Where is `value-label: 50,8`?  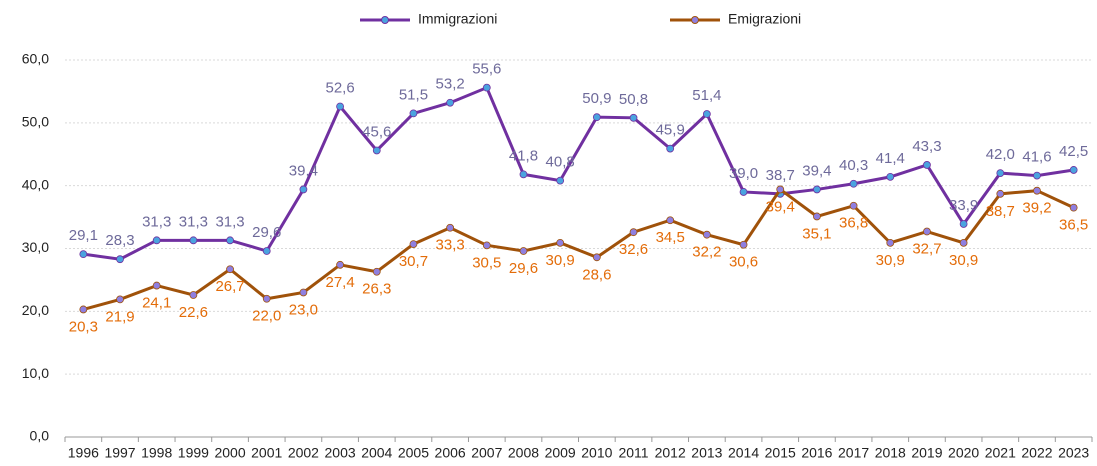 value-label: 50,8 is located at coordinates (633, 99).